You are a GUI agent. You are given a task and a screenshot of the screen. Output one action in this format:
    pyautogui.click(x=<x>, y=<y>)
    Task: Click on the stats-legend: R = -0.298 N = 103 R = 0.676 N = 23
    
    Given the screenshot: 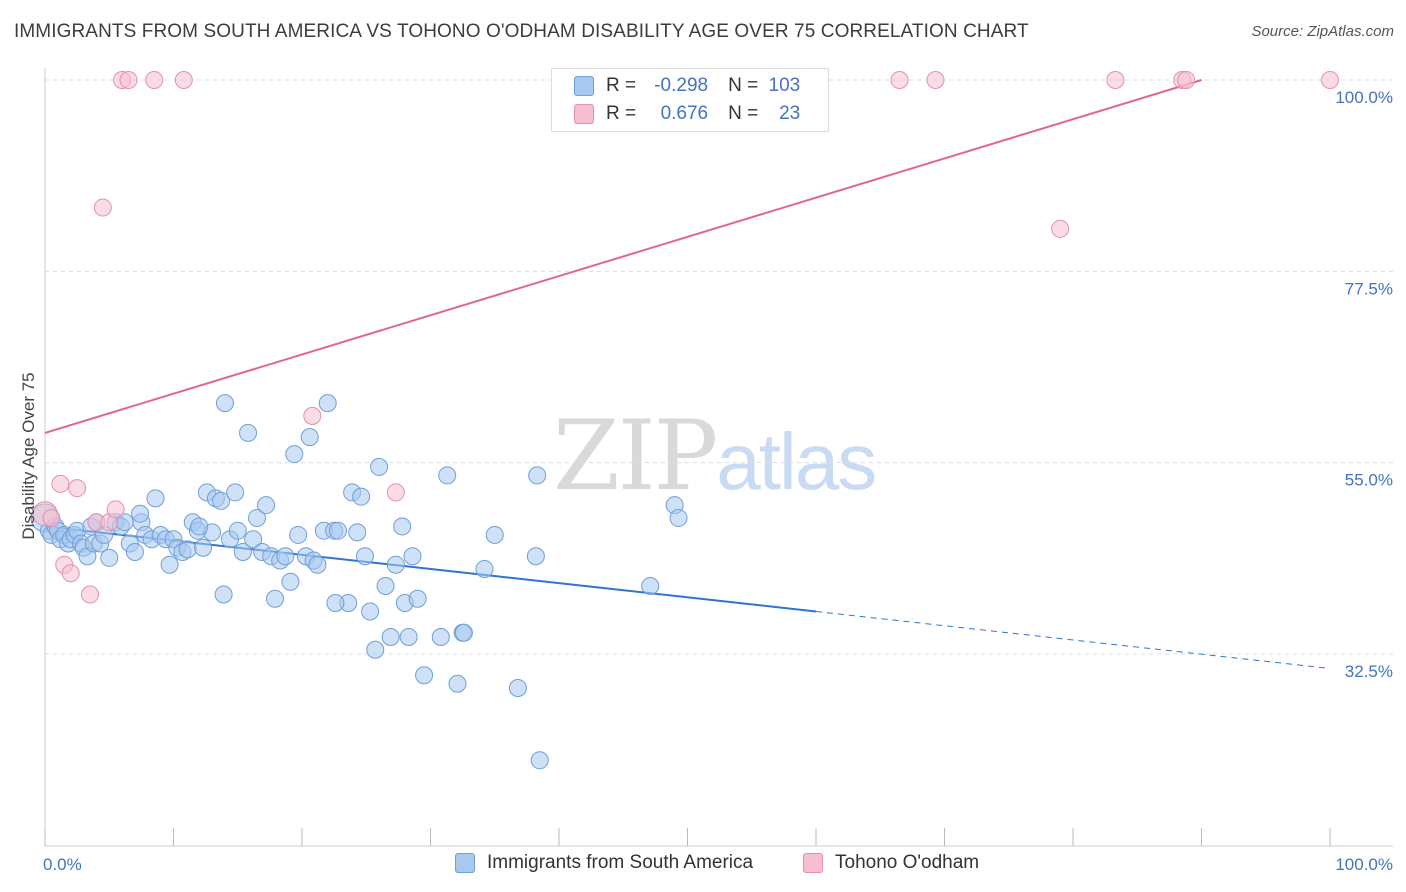 What is the action you would take?
    pyautogui.click(x=690, y=100)
    